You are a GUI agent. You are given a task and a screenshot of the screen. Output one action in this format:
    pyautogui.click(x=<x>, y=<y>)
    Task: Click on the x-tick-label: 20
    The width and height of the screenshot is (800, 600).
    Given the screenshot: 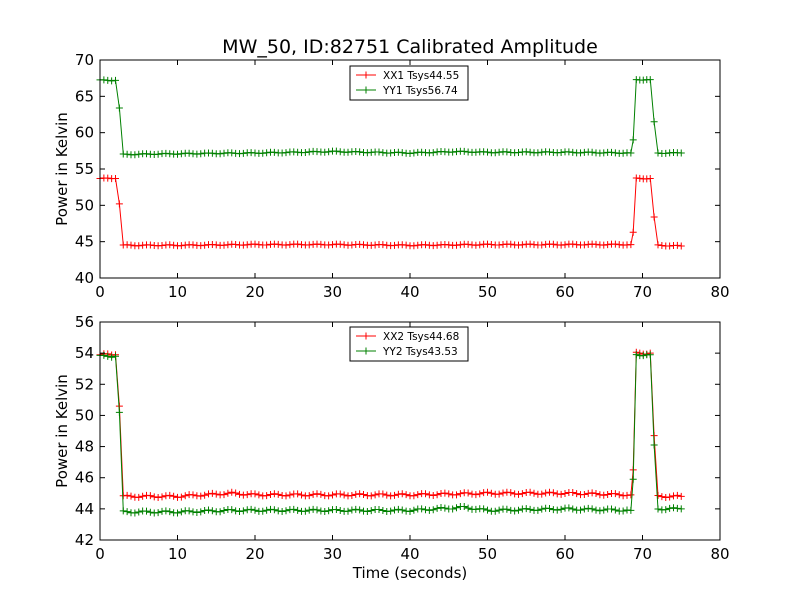 What is the action you would take?
    pyautogui.click(x=254, y=554)
    